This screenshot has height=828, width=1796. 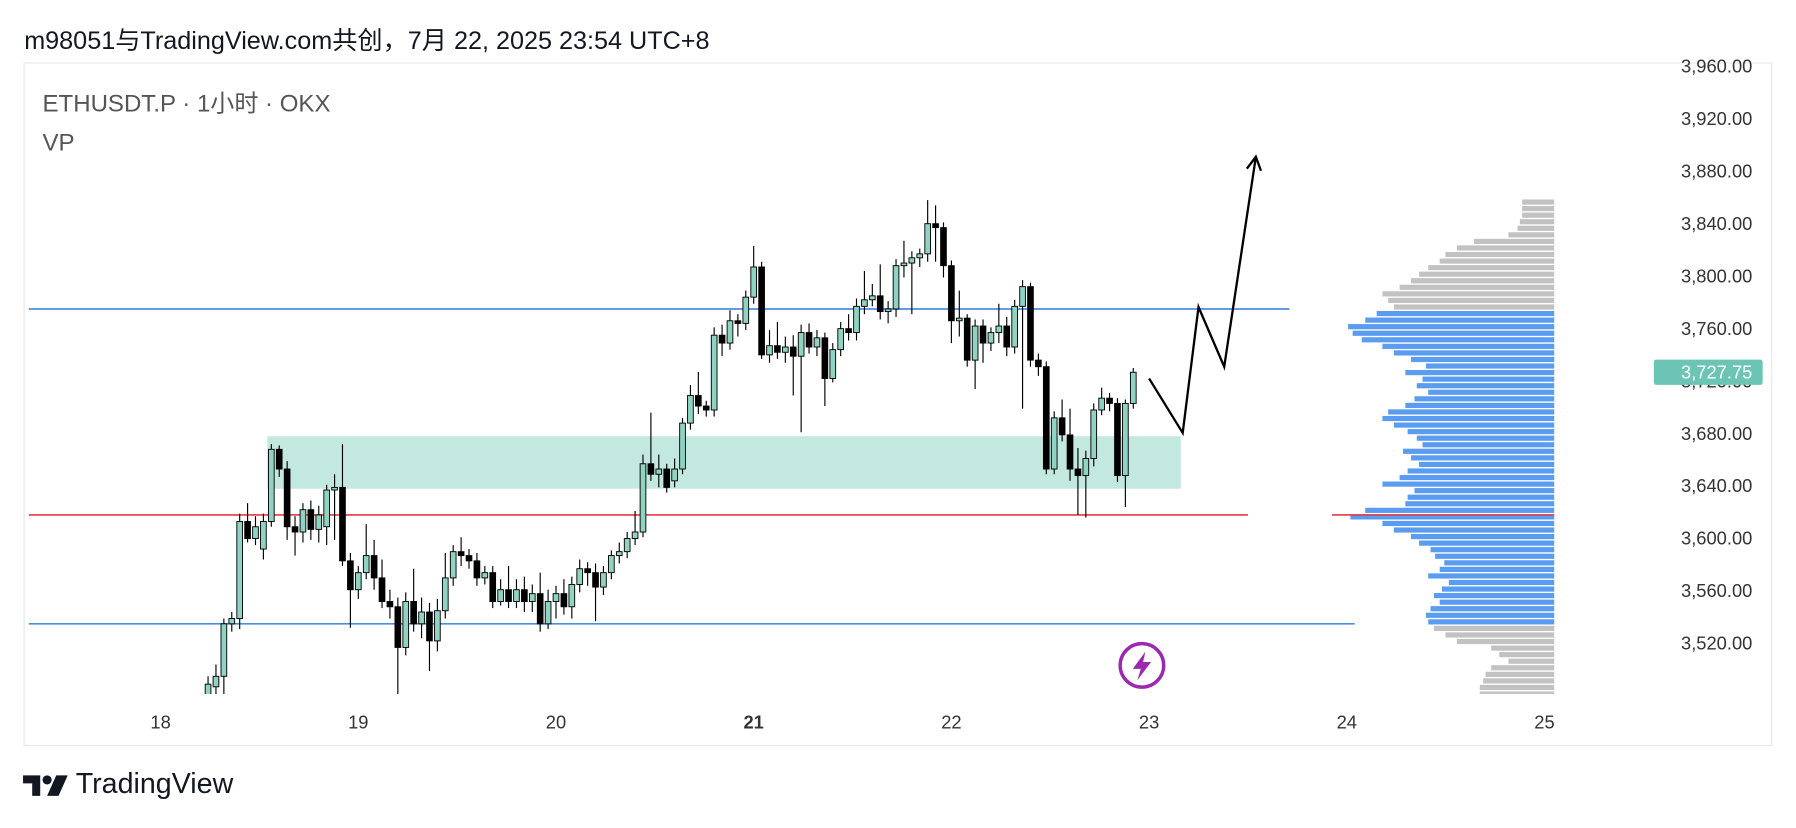 What do you see at coordinates (1716, 590) in the screenshot?
I see `y-tick-label: 3,560.00` at bounding box center [1716, 590].